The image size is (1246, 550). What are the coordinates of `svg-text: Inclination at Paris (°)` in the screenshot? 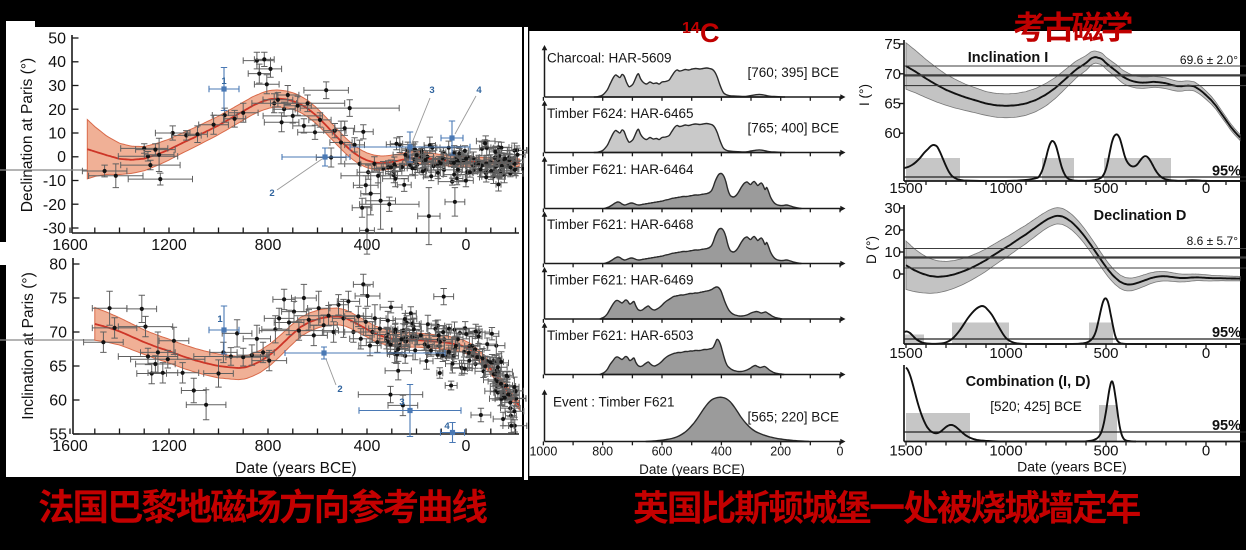 It's located at (28, 345).